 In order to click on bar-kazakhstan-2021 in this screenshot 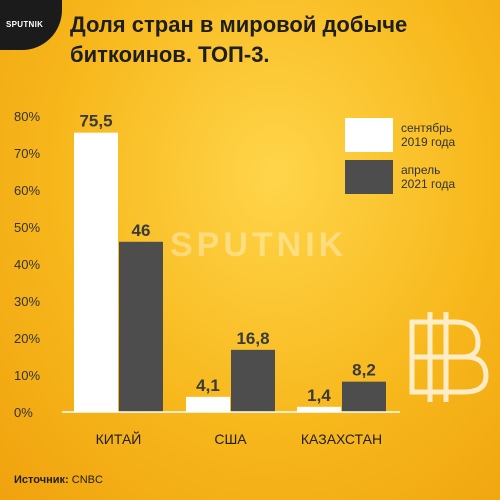, I will do `click(364, 396)`.